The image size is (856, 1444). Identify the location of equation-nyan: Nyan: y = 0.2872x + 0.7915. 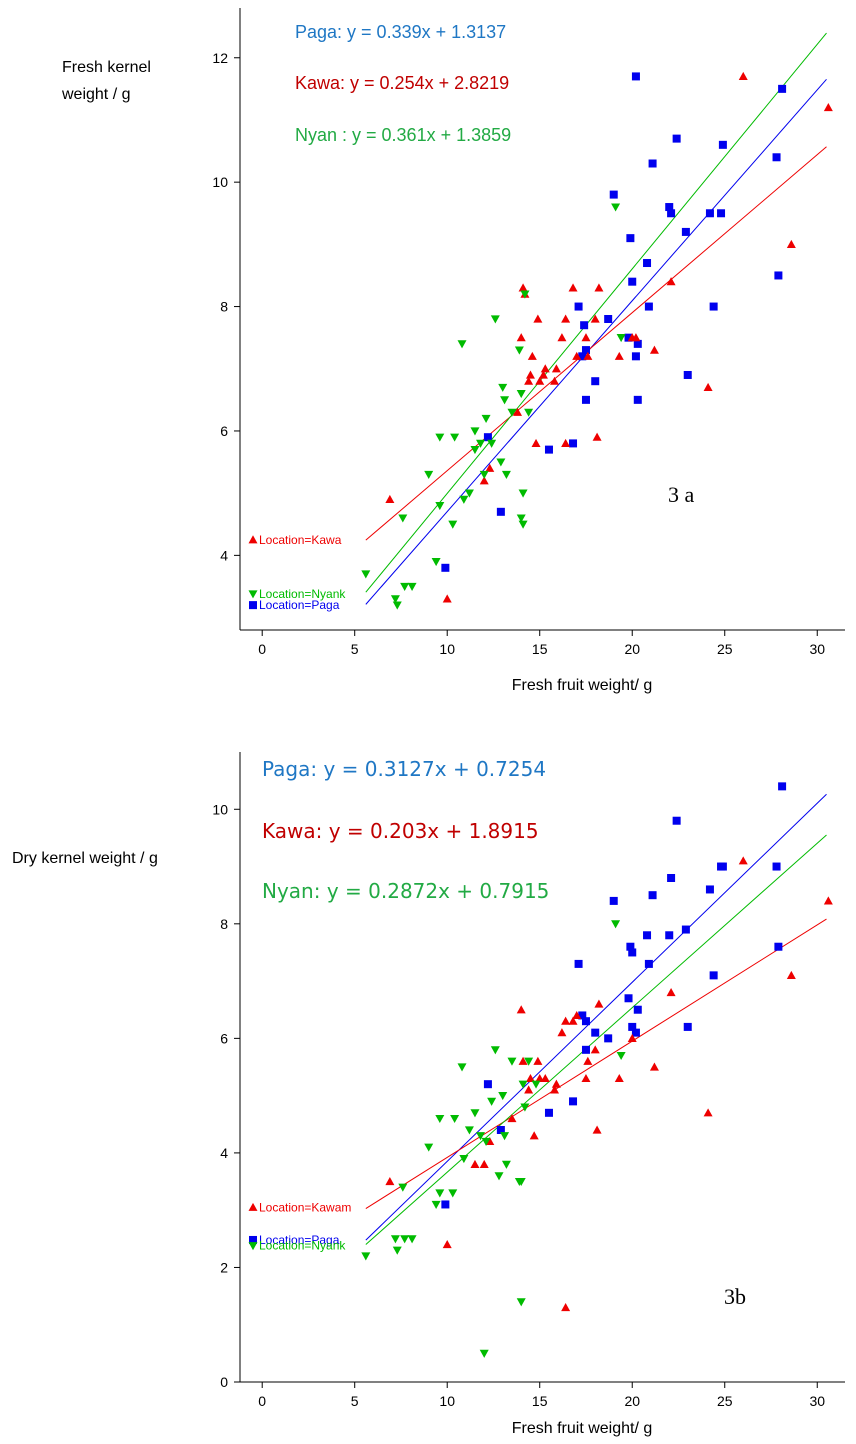
(405, 891).